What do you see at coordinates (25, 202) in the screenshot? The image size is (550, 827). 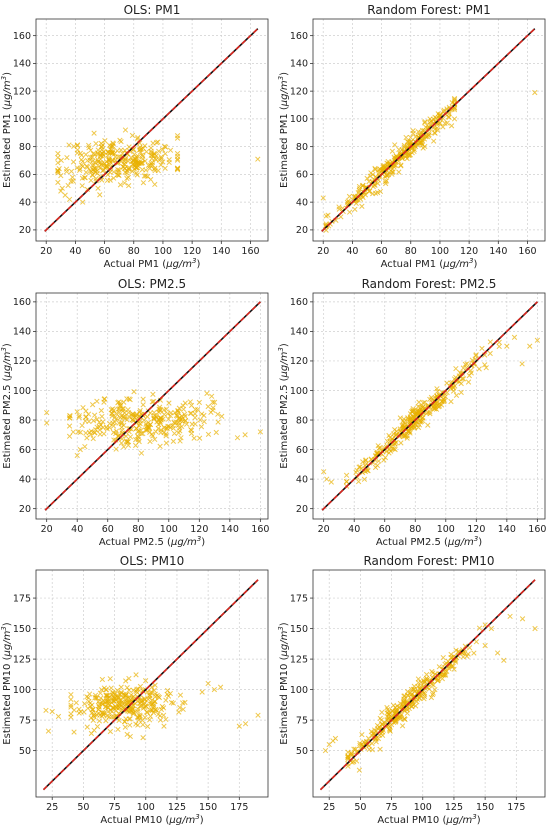 I see `y-tick-label: 40` at bounding box center [25, 202].